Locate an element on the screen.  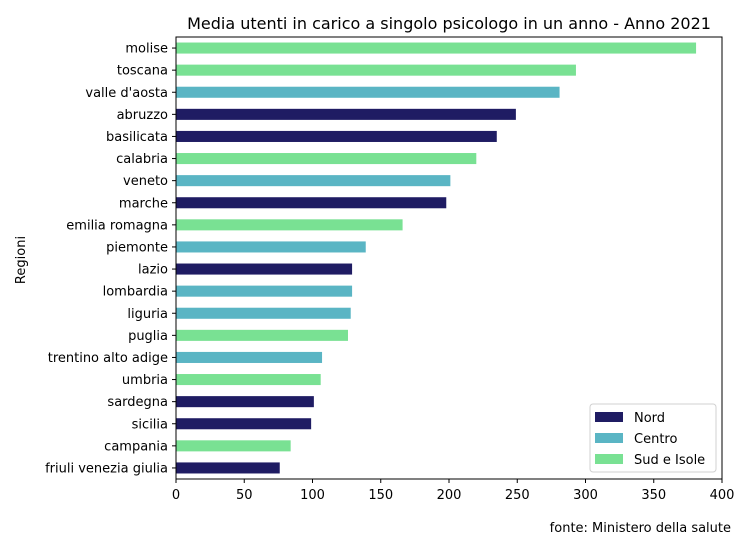
legend-label: Nord is located at coordinates (649, 418).